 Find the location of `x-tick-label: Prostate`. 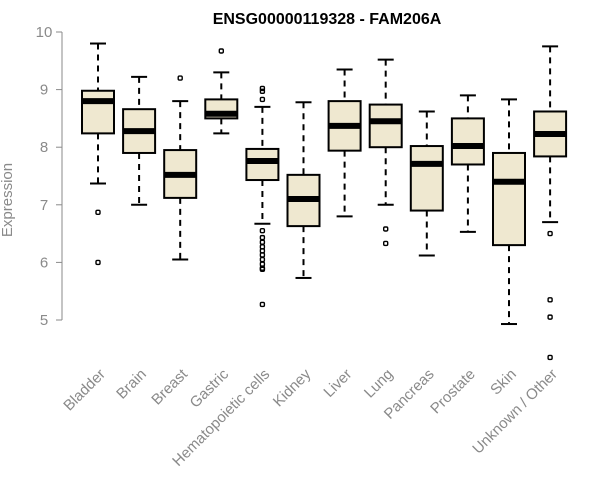

x-tick-label: Prostate is located at coordinates (453, 392).